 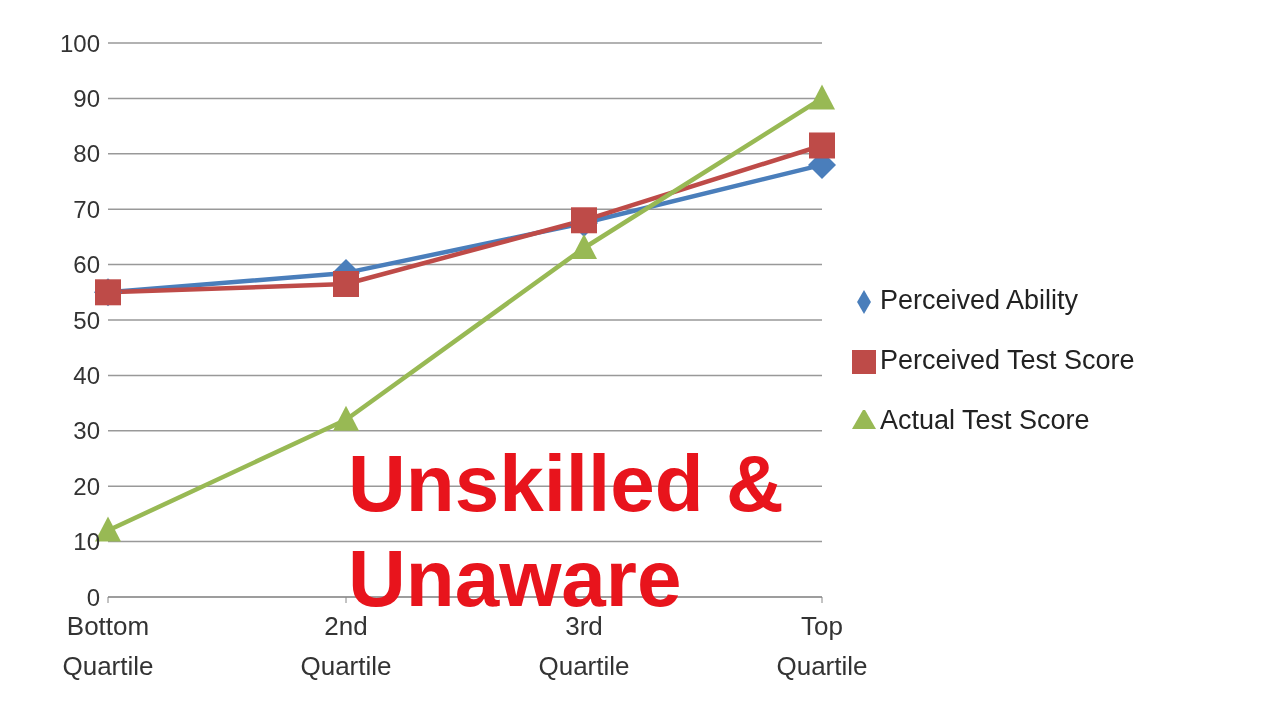 What do you see at coordinates (86, 431) in the screenshot?
I see `y-tick-label: 30` at bounding box center [86, 431].